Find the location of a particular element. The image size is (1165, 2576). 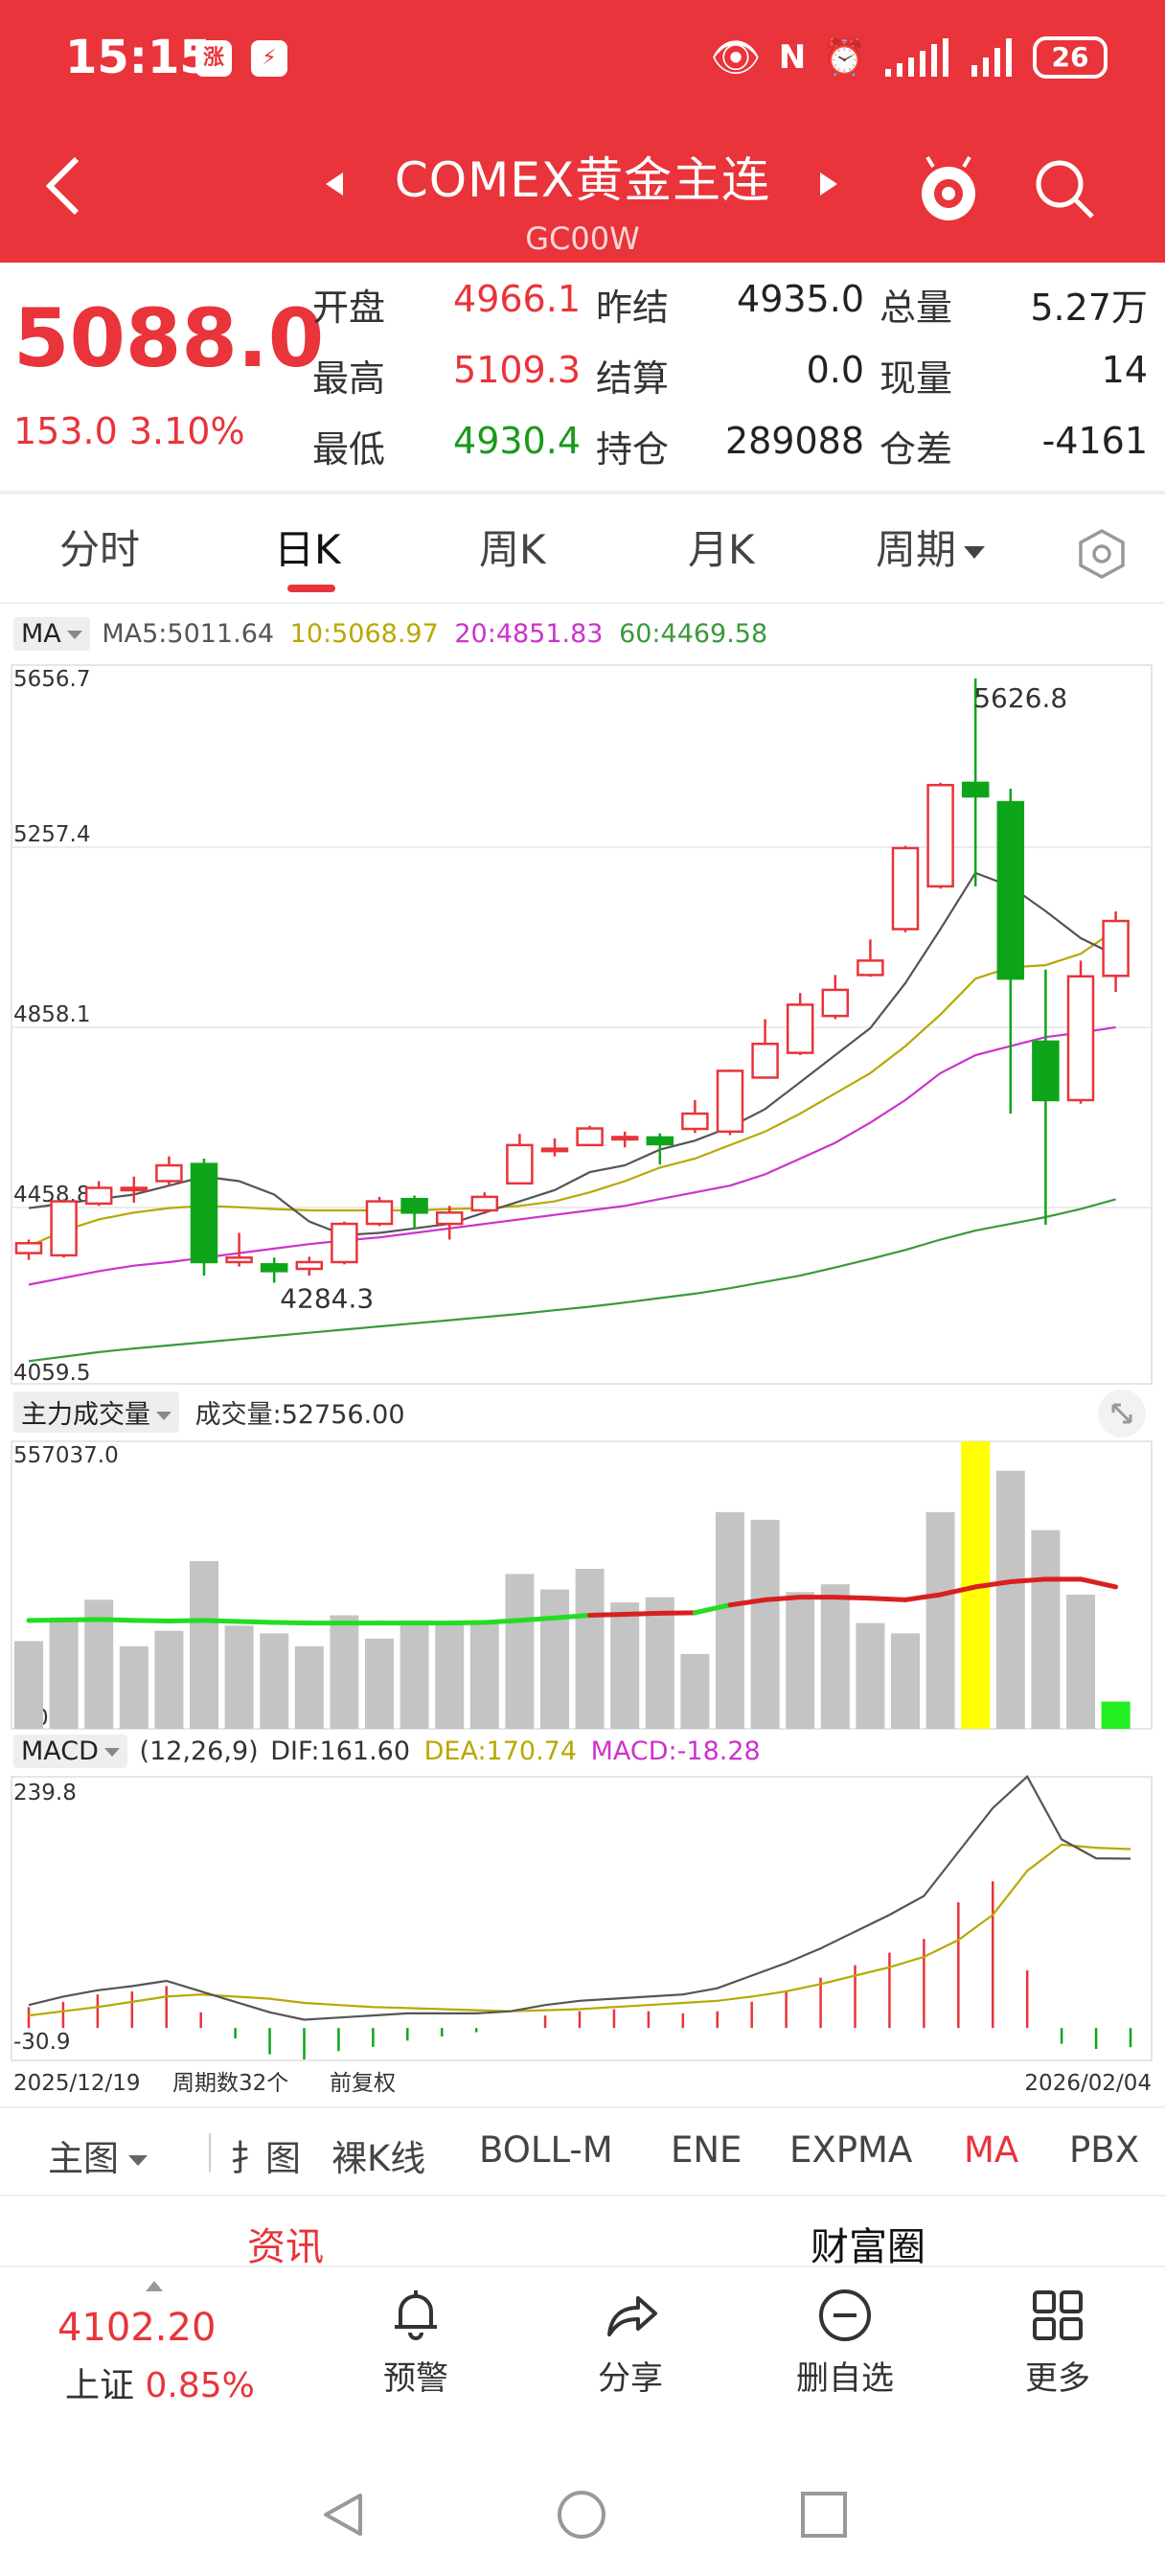

robot-assistant-icon is located at coordinates (949, 189).